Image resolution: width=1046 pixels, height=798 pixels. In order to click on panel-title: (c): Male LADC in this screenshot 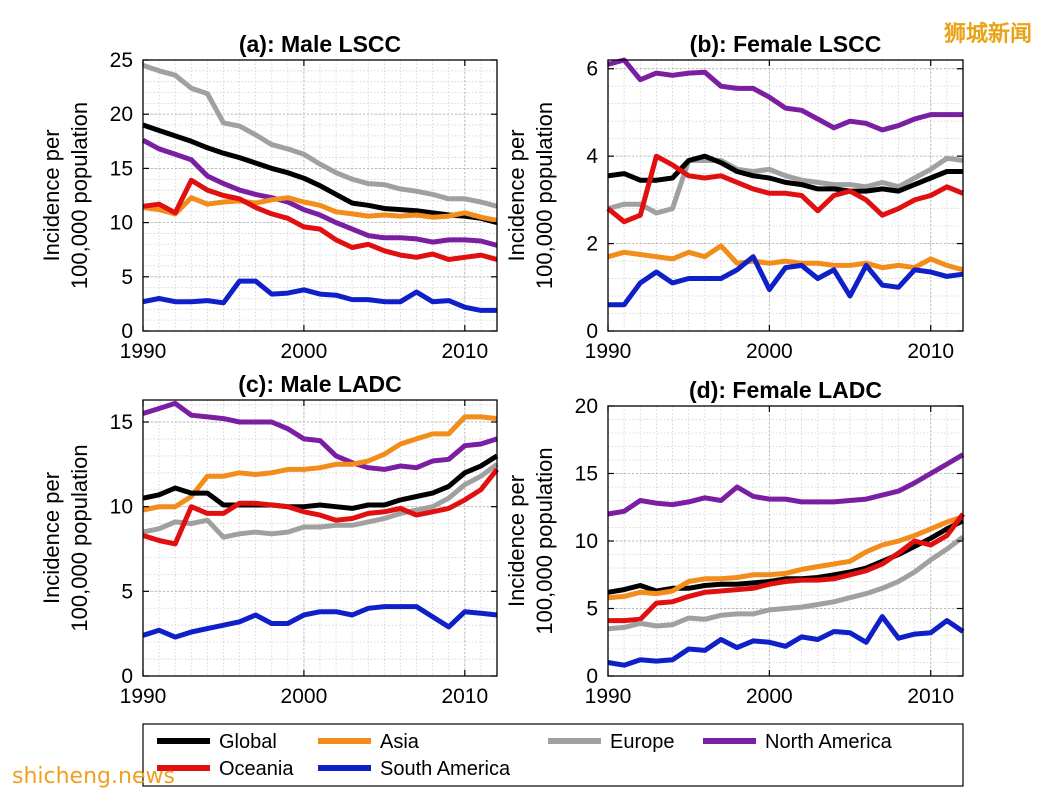, I will do `click(320, 384)`.